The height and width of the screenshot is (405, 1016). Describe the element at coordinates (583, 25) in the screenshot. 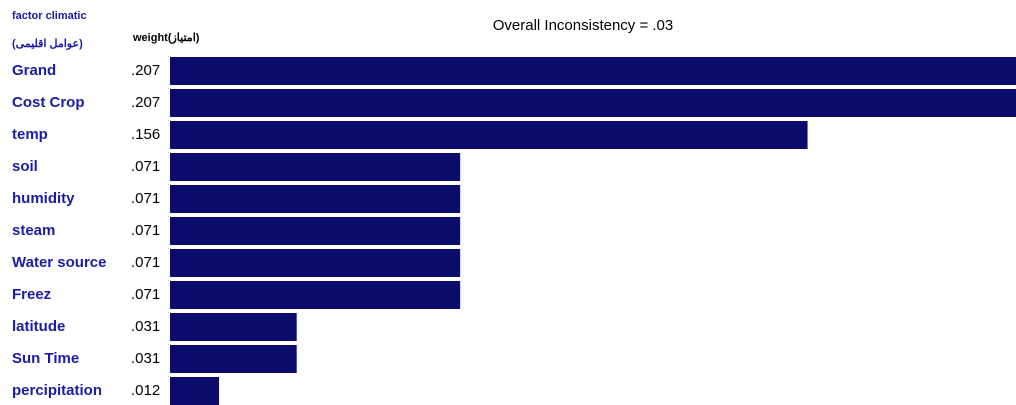

I see `chart-title: Overall Inconsistency = .03` at that location.